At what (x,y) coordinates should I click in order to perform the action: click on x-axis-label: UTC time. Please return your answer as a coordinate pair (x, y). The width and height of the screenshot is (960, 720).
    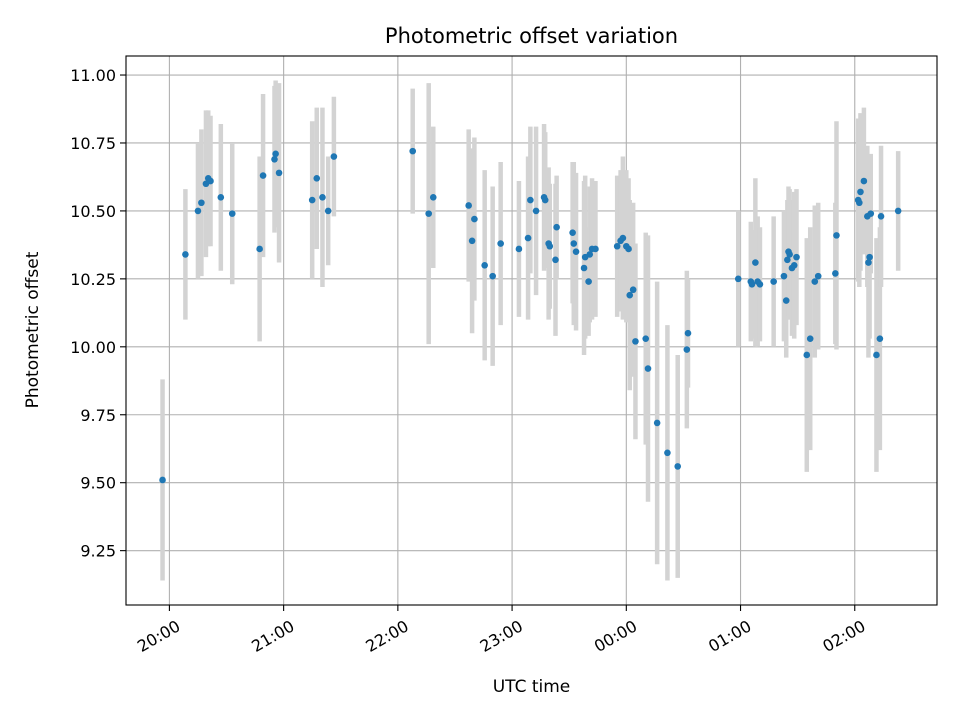
    Looking at the image, I should click on (532, 687).